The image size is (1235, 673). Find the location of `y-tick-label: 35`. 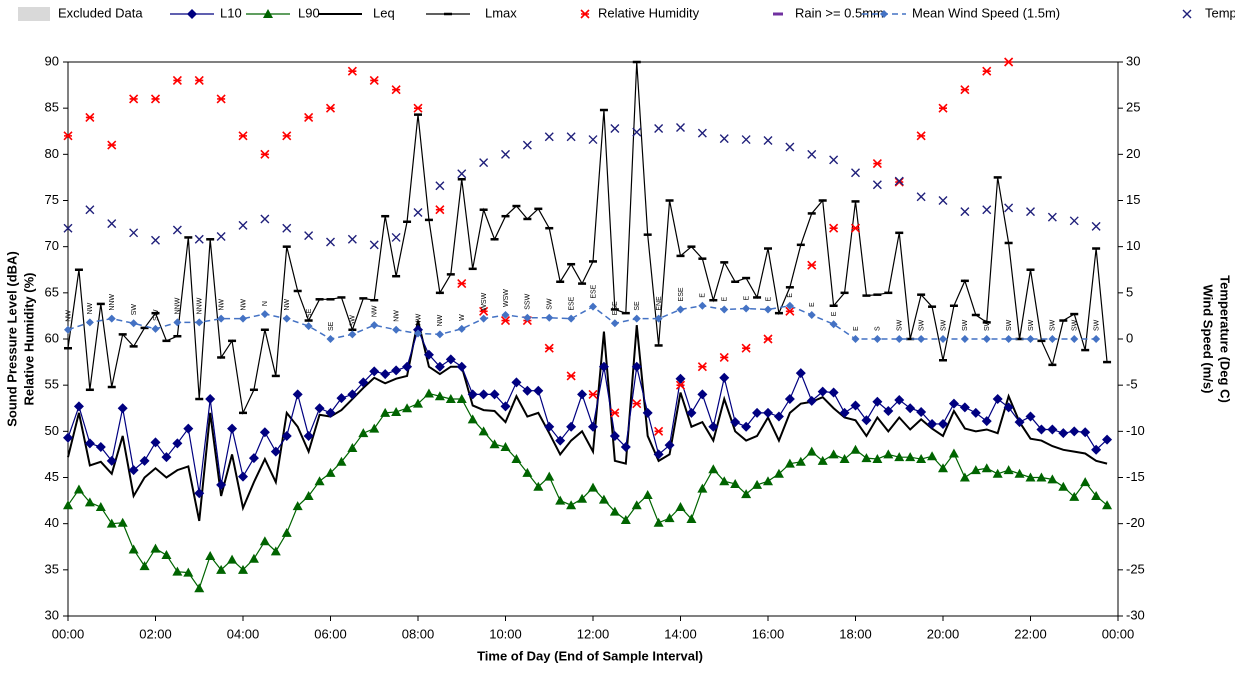

y-tick-label: 35 is located at coordinates (52, 568).